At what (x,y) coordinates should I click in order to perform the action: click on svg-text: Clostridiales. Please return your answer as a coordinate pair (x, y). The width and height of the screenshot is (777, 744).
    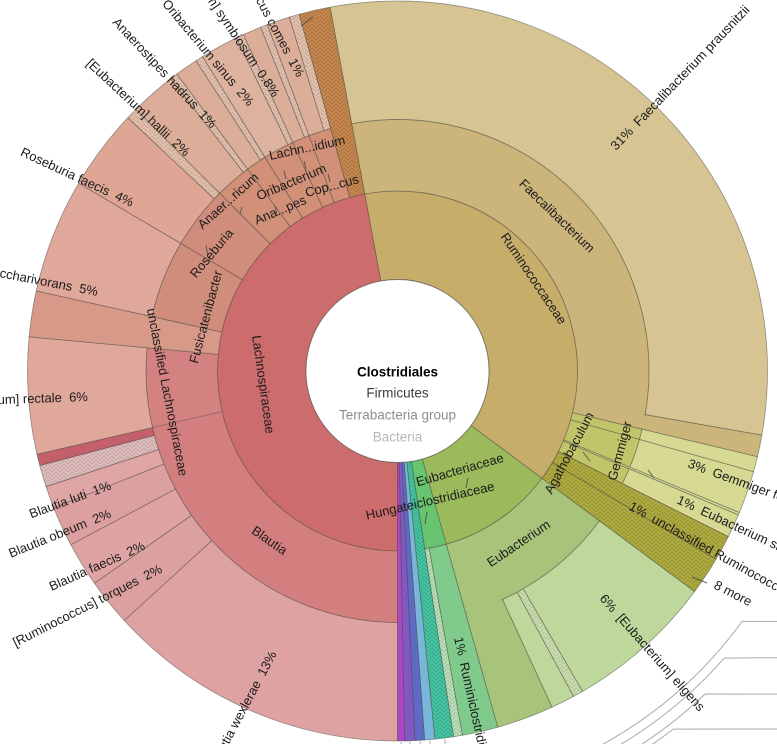
    Looking at the image, I should click on (397, 372).